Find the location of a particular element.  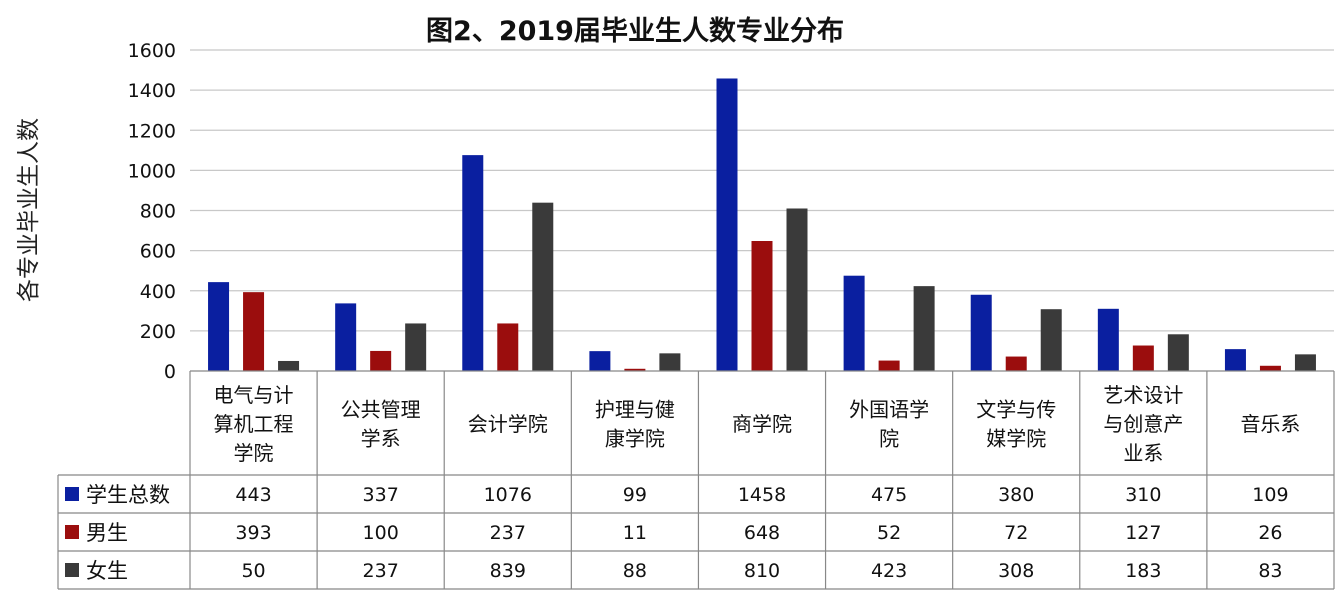

category-label-line: 音乐系 is located at coordinates (1270, 424).